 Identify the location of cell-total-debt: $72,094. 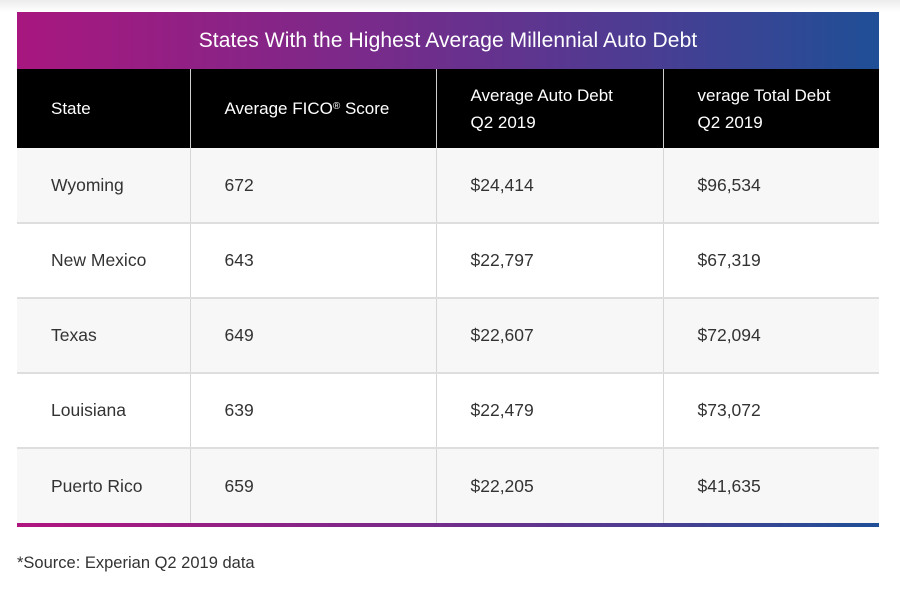
(770, 335).